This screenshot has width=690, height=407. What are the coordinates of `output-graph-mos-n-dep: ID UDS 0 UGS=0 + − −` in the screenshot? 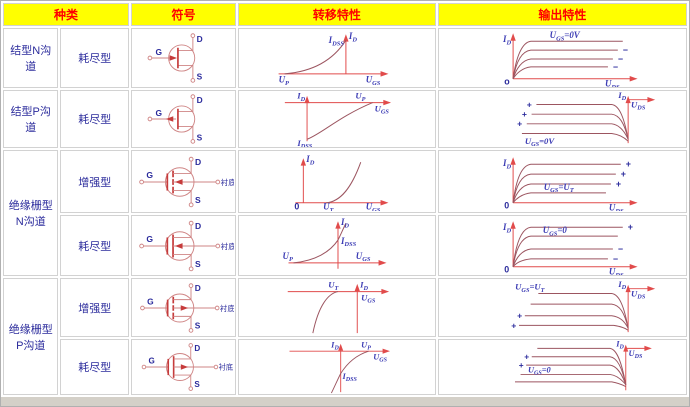 It's located at (570, 247).